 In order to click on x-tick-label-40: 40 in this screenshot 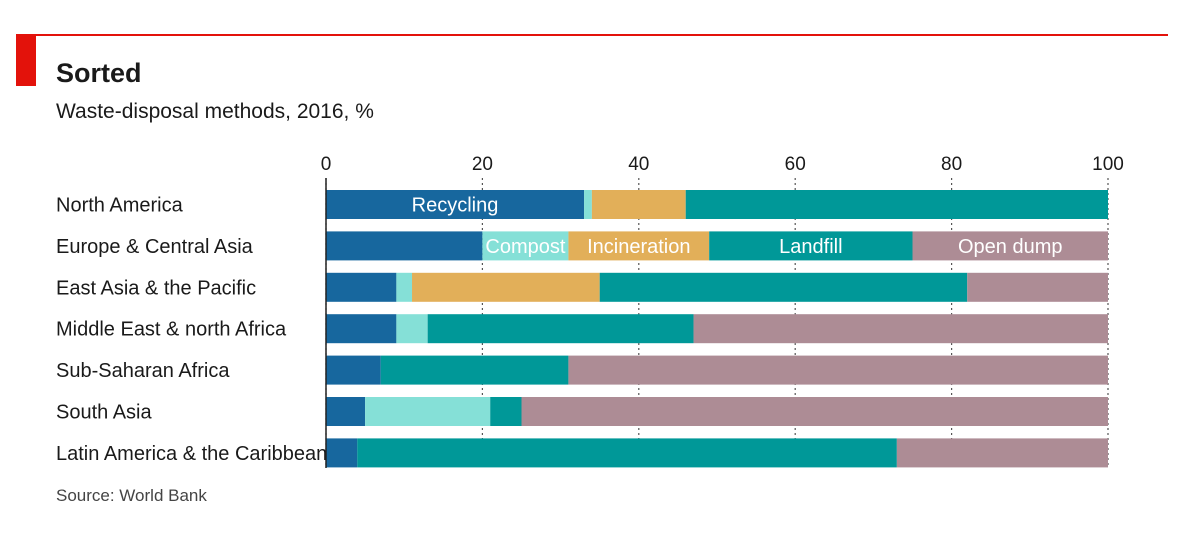, I will do `click(638, 164)`.